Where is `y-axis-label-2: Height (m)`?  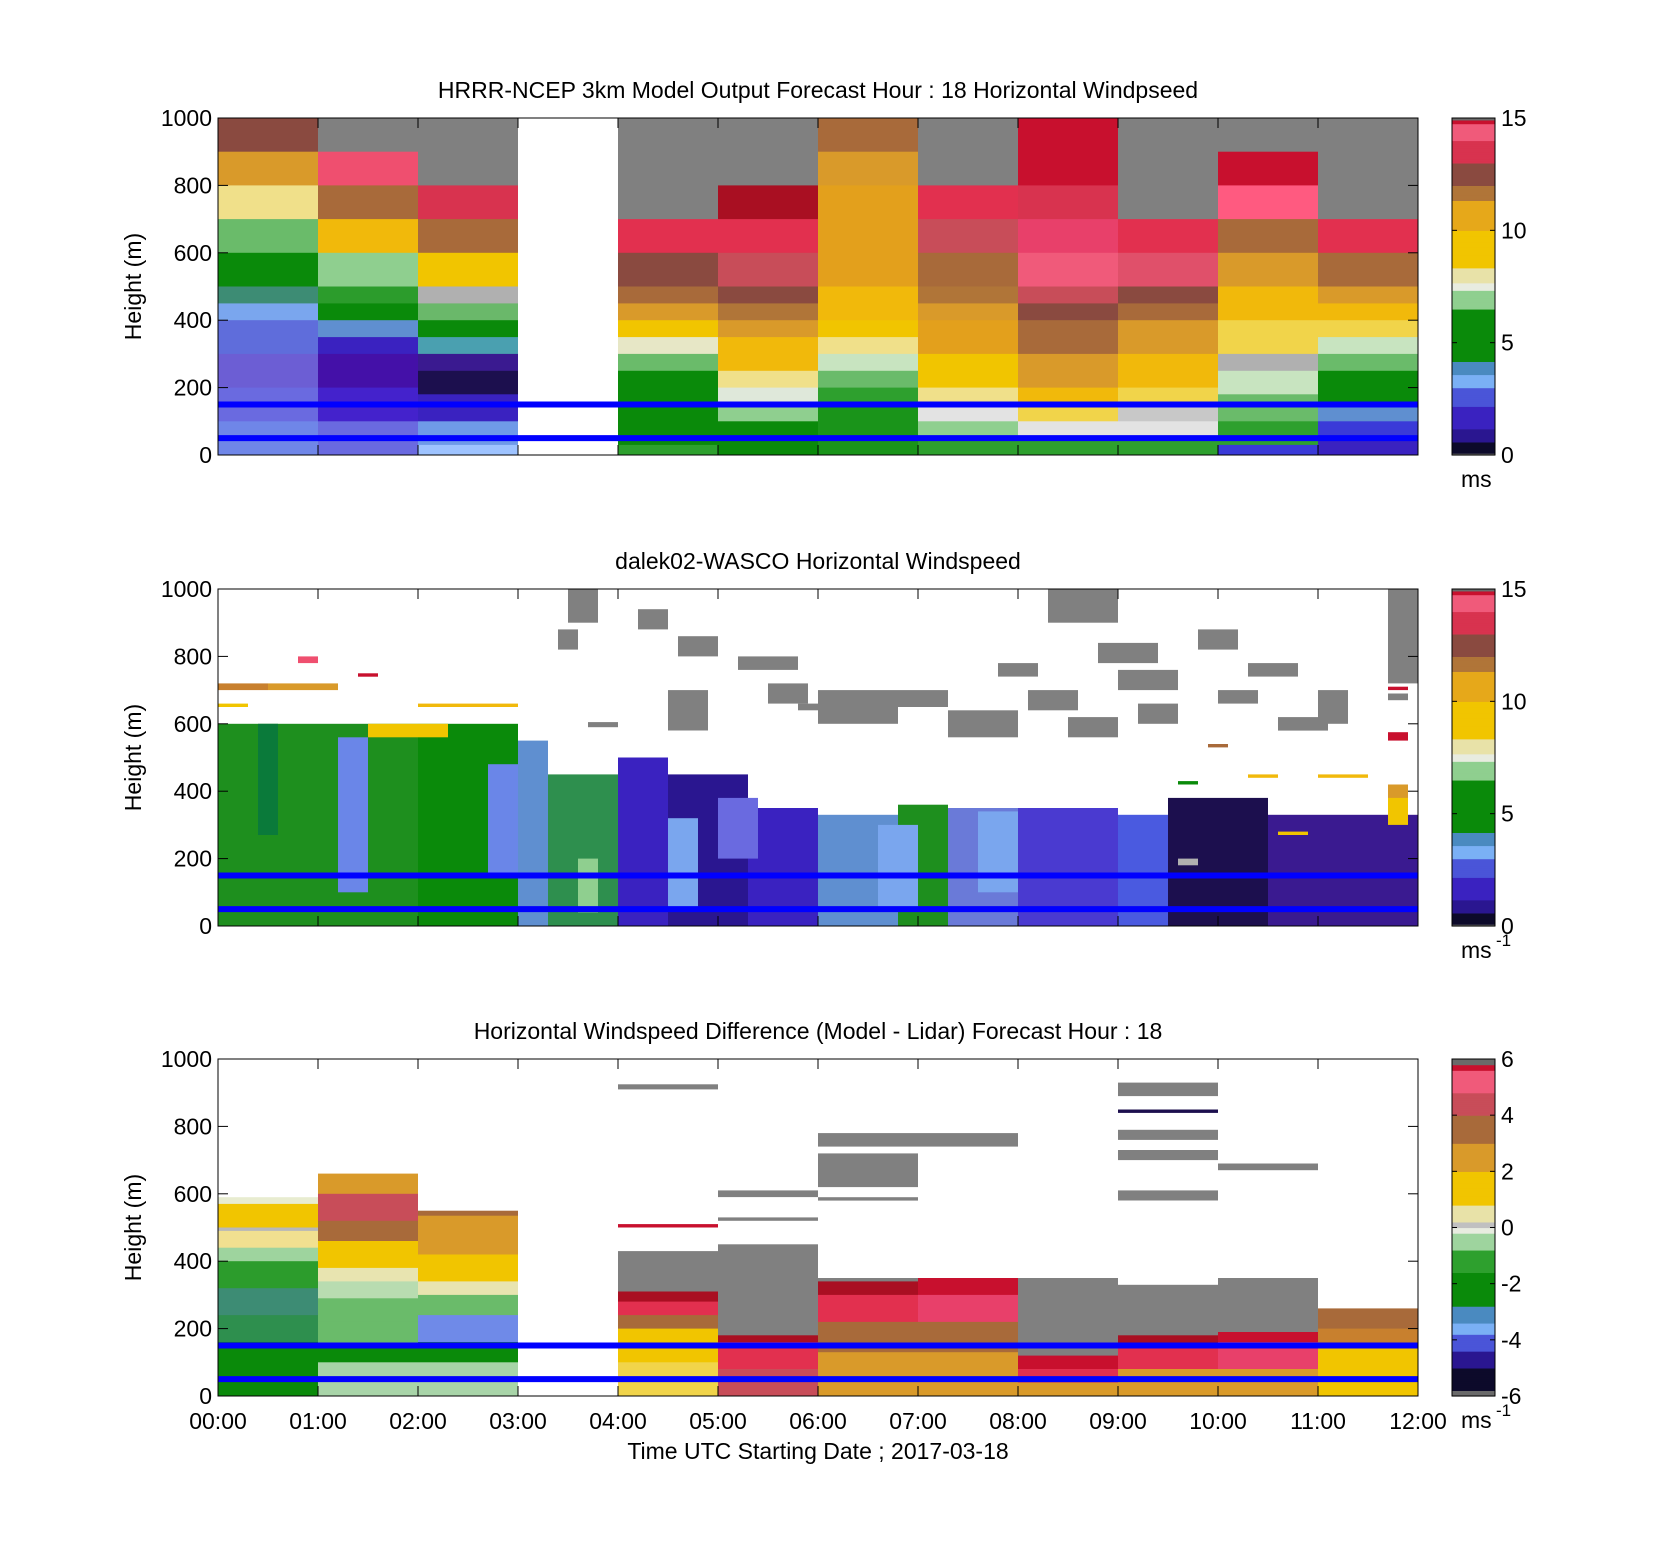 y-axis-label-2: Height (m) is located at coordinates (133, 757).